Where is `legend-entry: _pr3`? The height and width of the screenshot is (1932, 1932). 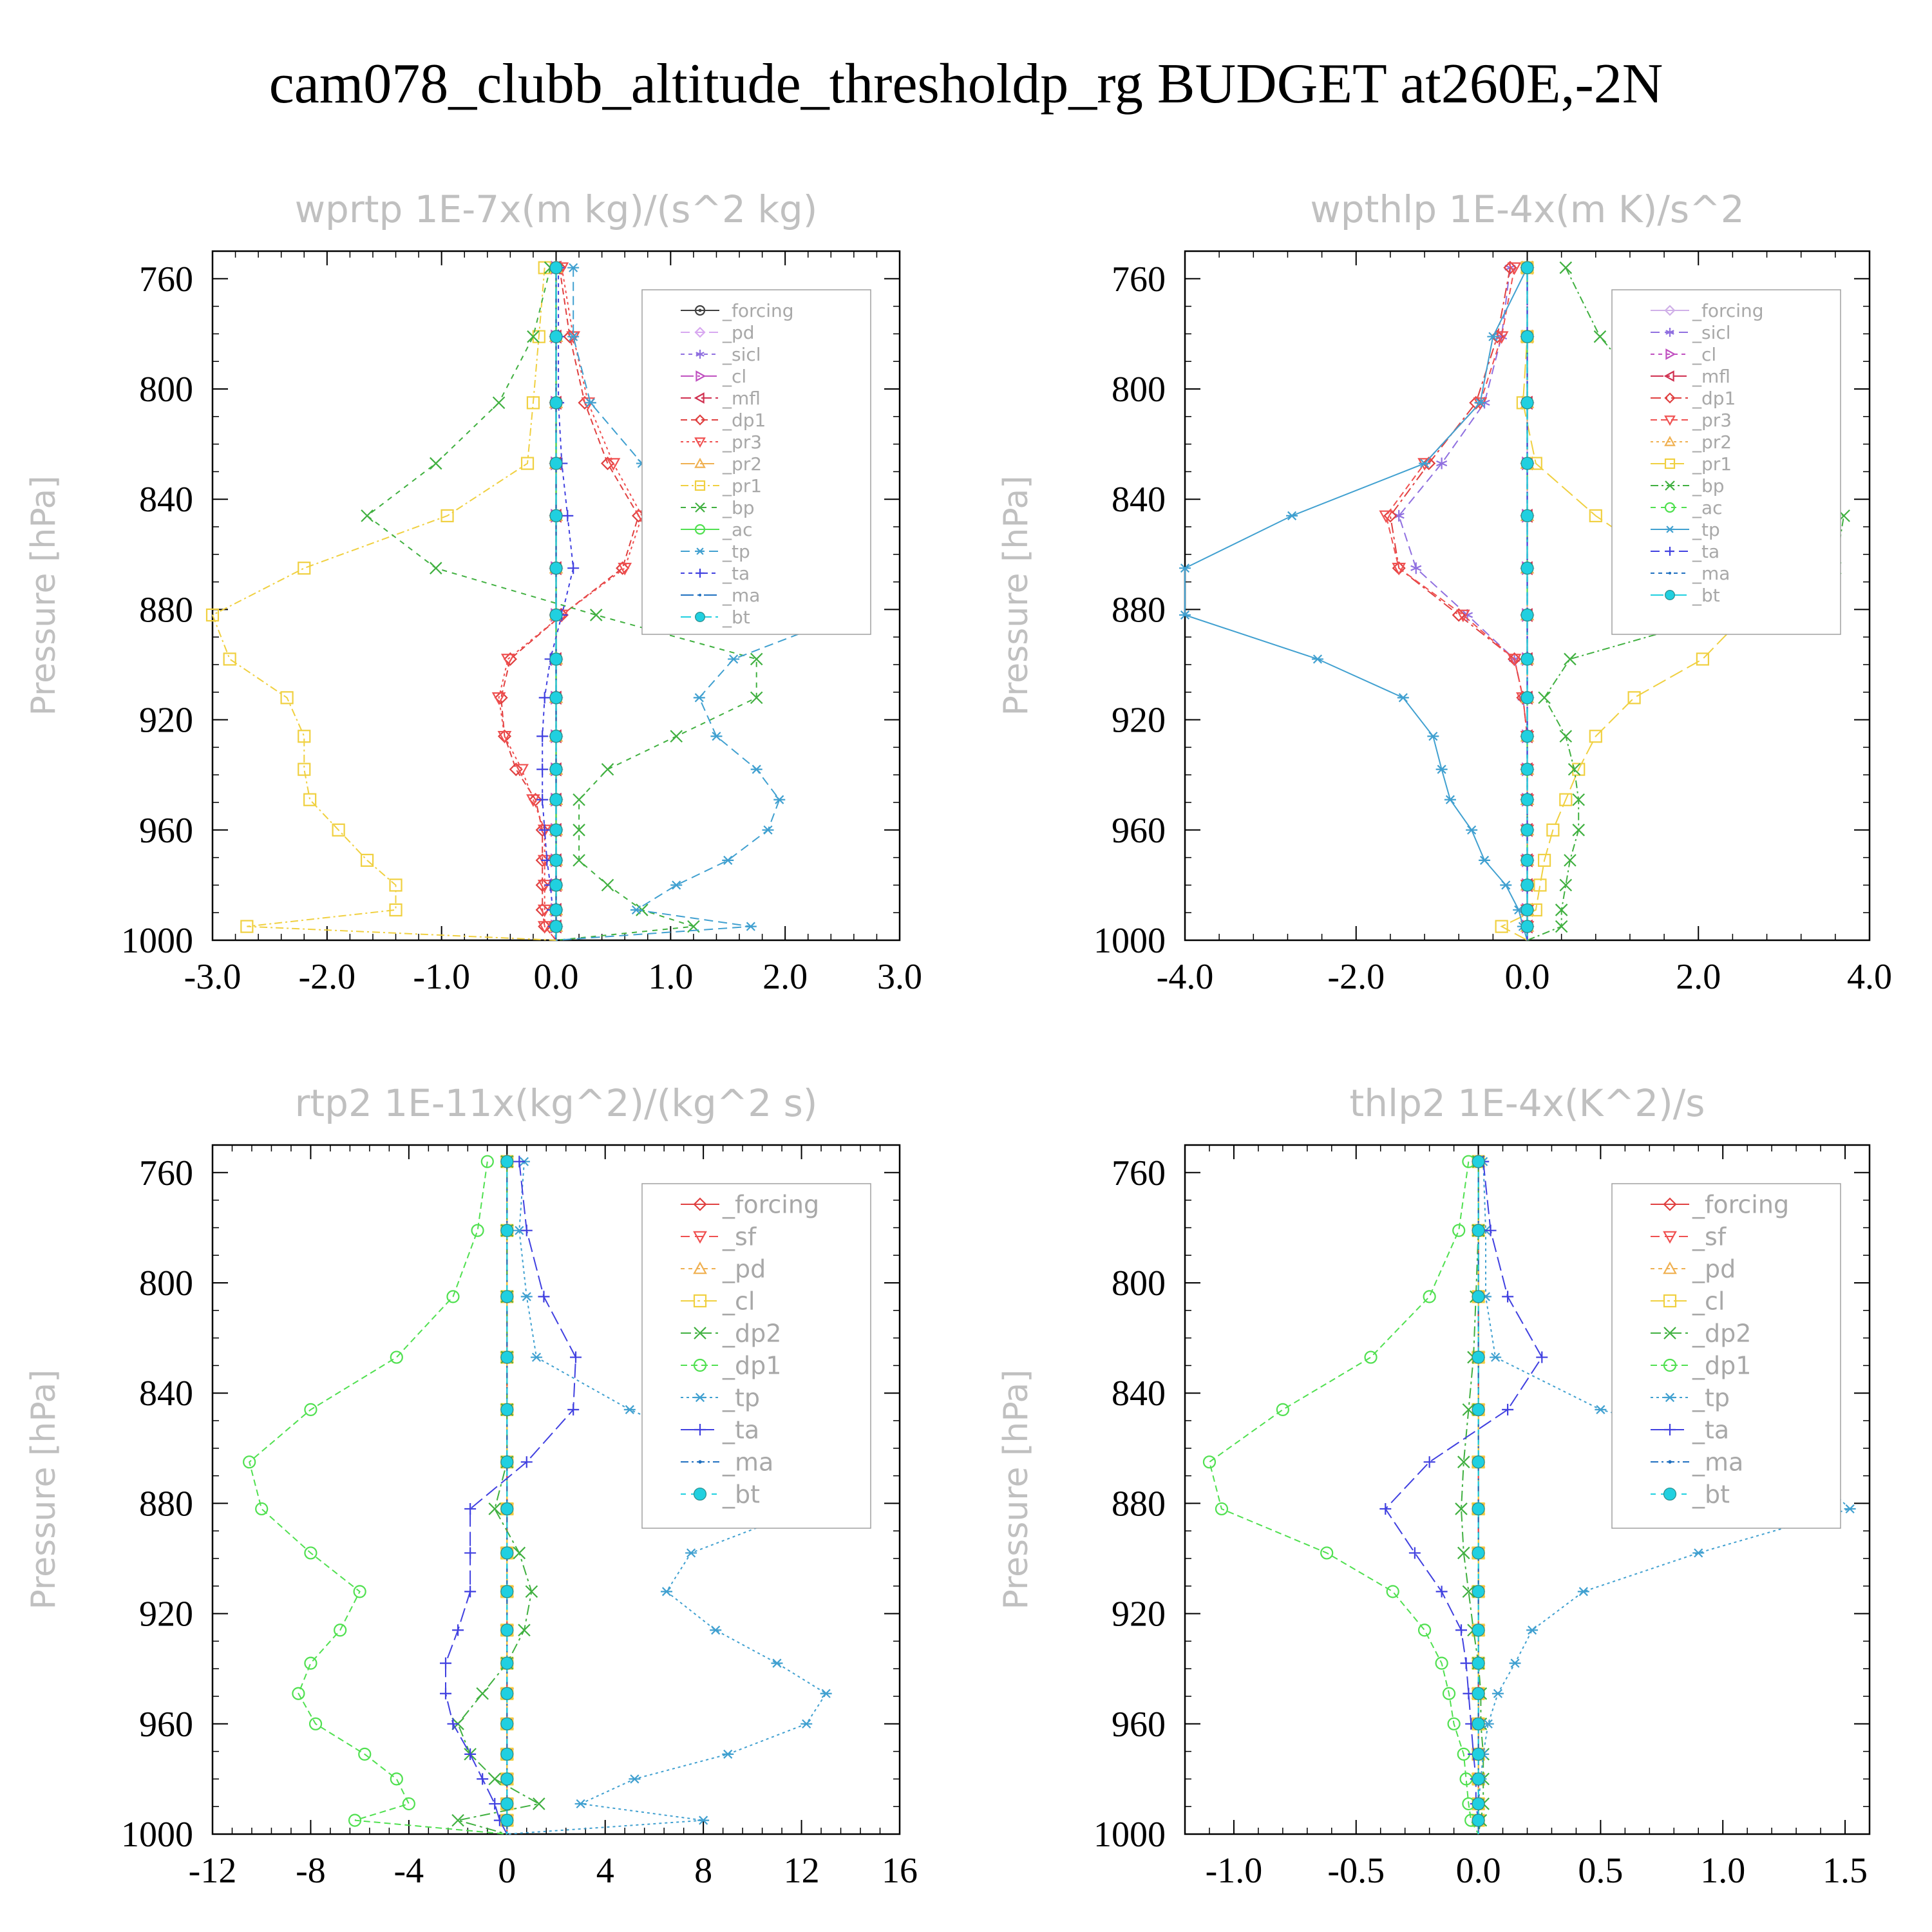
legend-entry: _pr3 is located at coordinates (1692, 420).